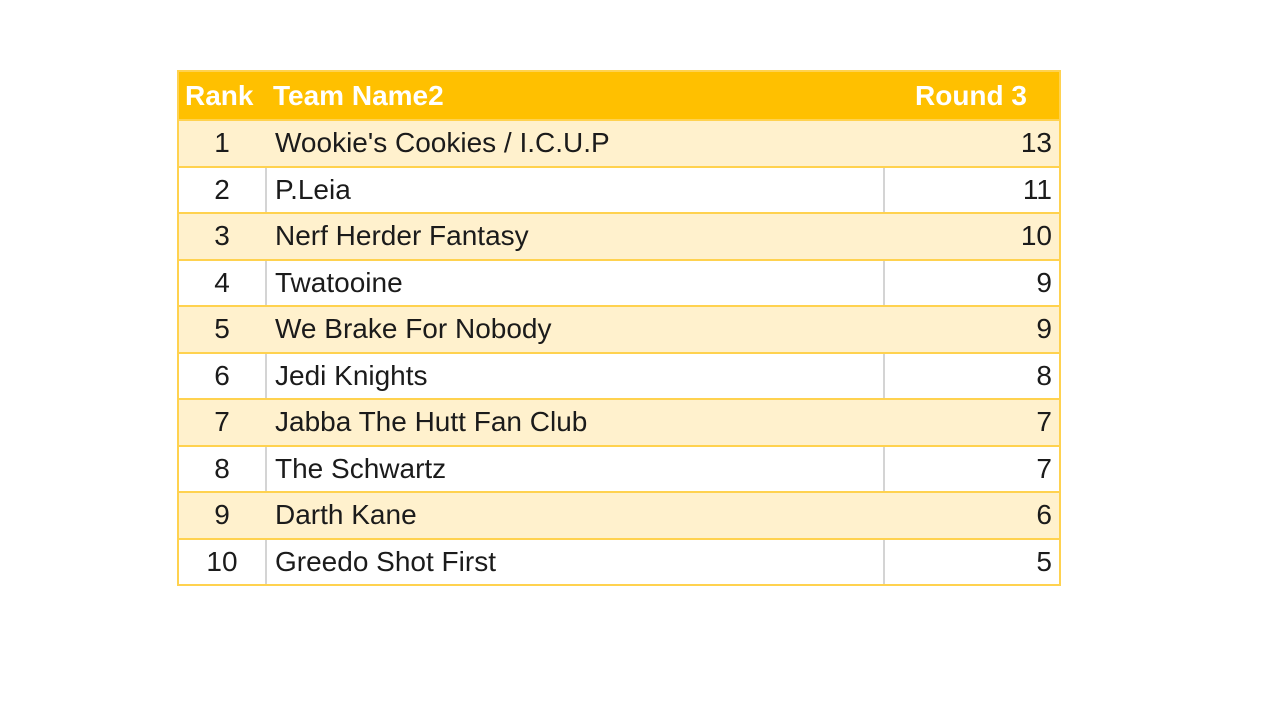 The image size is (1280, 720). I want to click on table-row: 8 The Schwartz 7, so click(619, 467).